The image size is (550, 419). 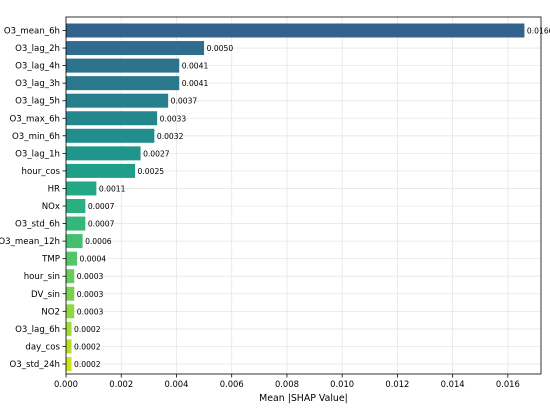 I want to click on category-label: O3_lag_5h, so click(x=37, y=102).